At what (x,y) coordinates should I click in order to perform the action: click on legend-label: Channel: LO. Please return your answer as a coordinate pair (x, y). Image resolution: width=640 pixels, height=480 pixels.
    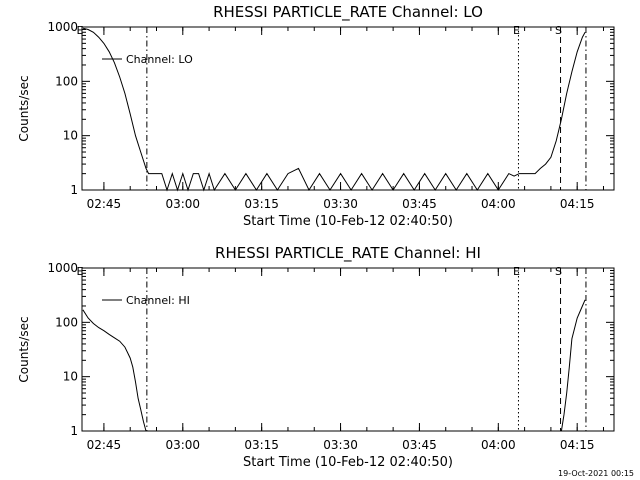
    Looking at the image, I should click on (159, 59).